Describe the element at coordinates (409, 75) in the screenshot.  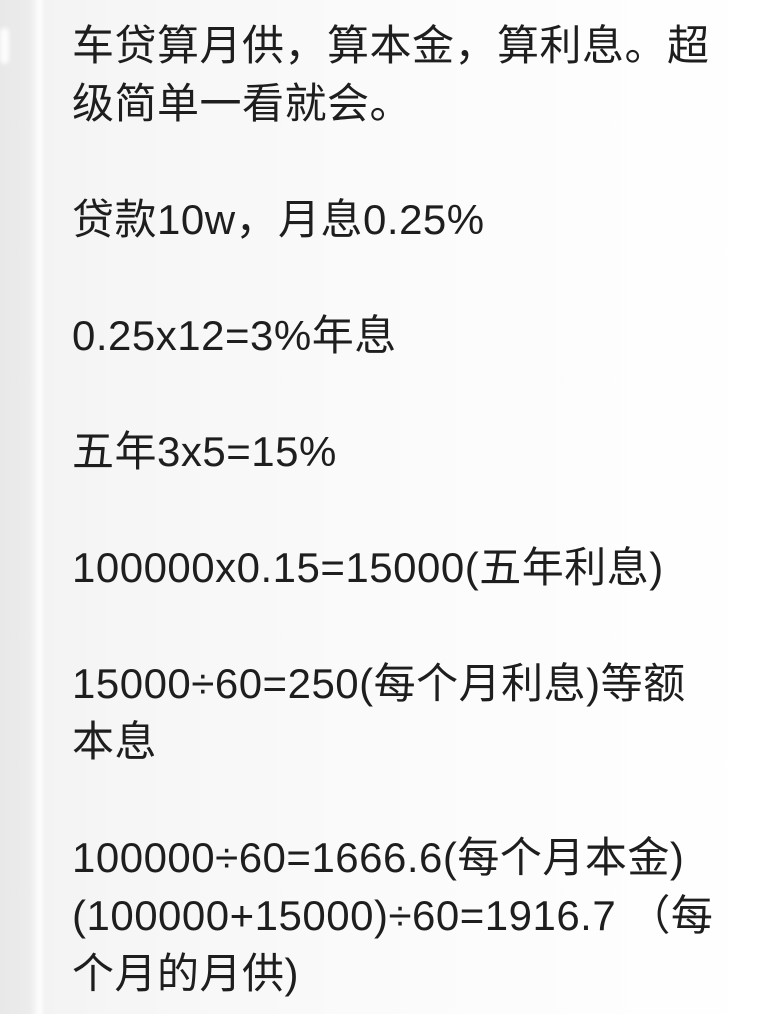
I see `paragraph-title: 车贷算月供，算本金，算利息。超 级简单一看就会。` at that location.